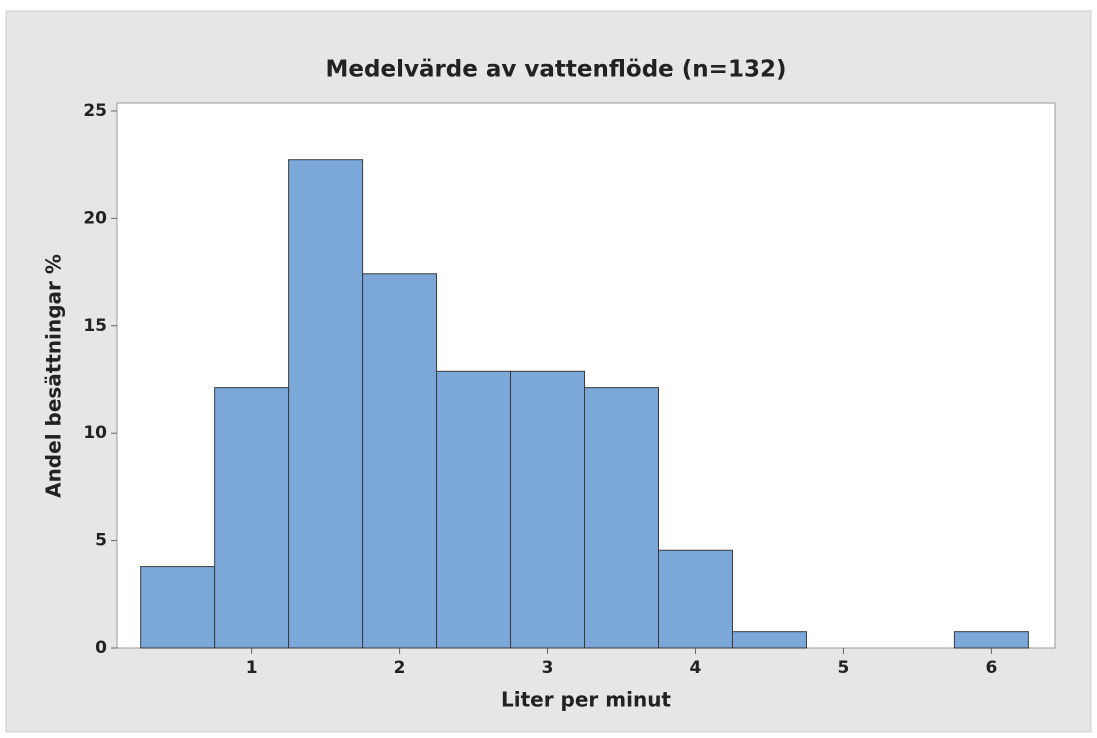 The image size is (1097, 738). What do you see at coordinates (400, 668) in the screenshot?
I see `x-tick-label: 2` at bounding box center [400, 668].